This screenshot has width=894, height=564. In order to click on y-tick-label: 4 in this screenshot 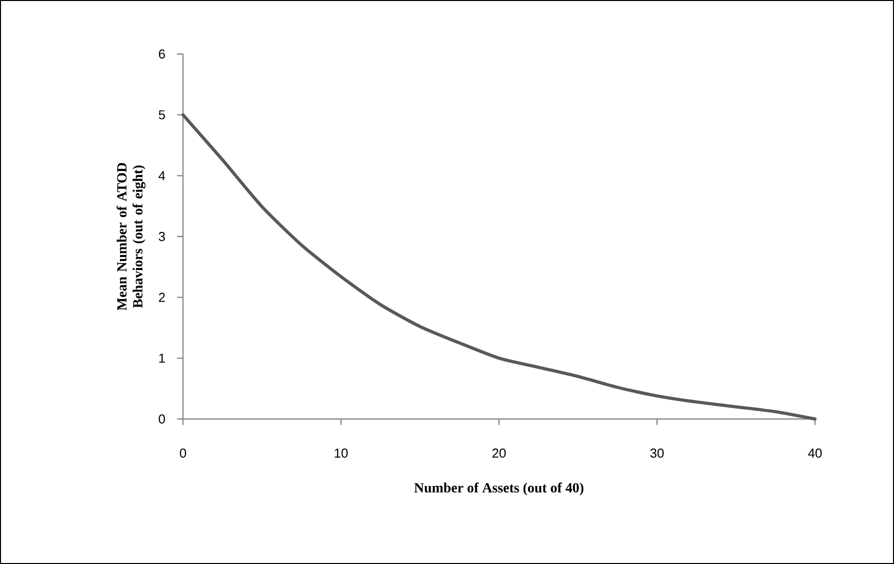, I will do `click(162, 175)`.